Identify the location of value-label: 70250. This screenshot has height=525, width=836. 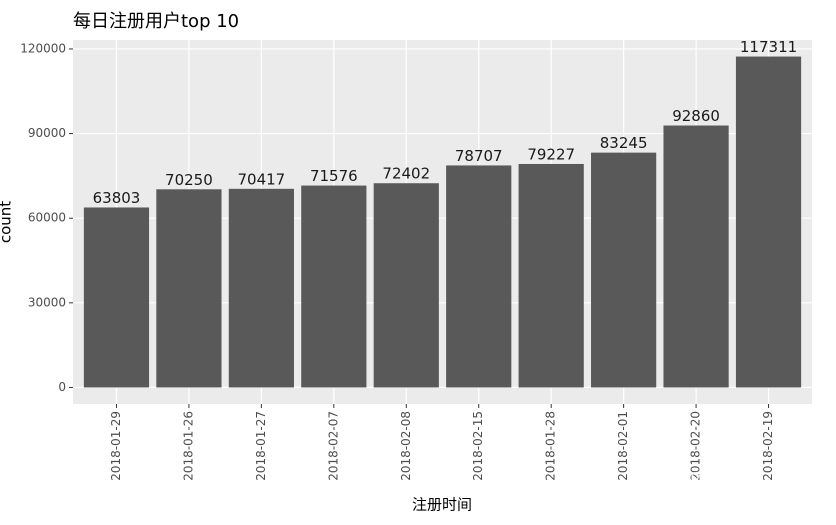
(189, 180).